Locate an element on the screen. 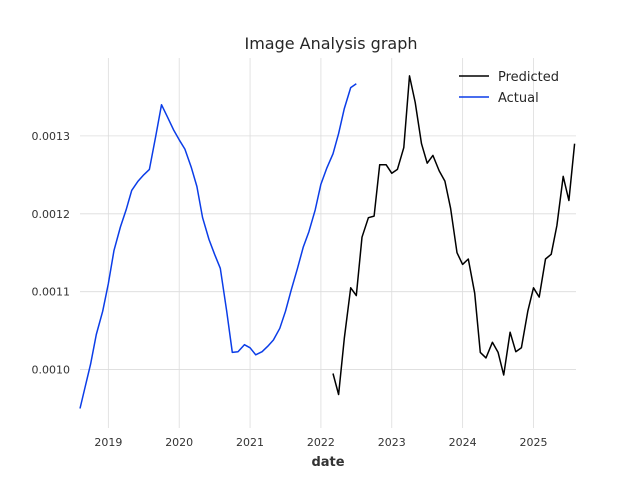  x-tick-label: 2019 is located at coordinates (108, 442).